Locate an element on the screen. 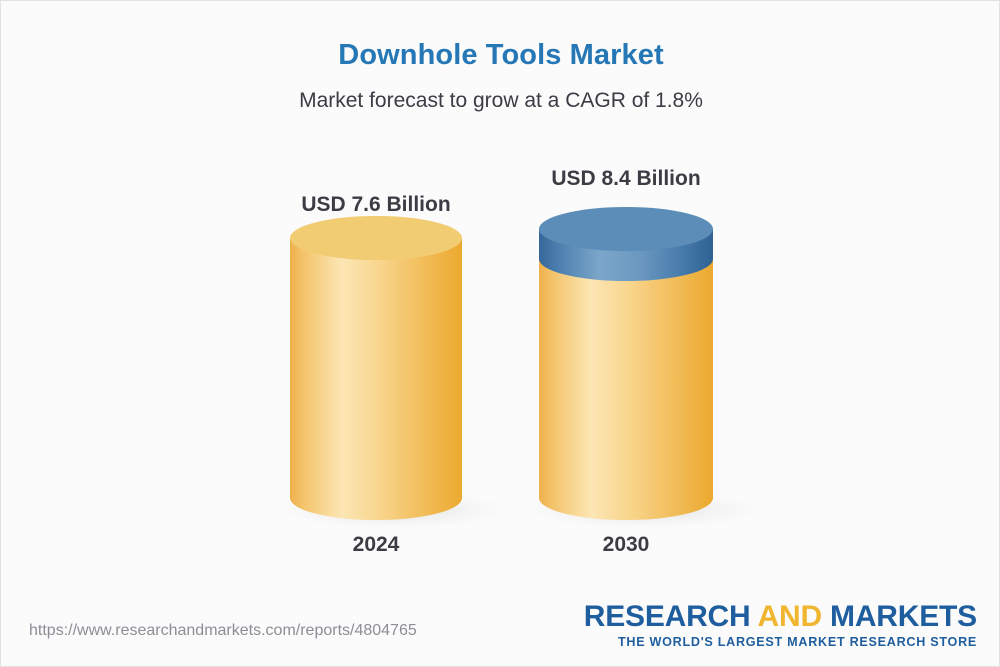 This screenshot has width=1000, height=667. bar-value-label-2024: USD 7.6 Billion is located at coordinates (376, 204).